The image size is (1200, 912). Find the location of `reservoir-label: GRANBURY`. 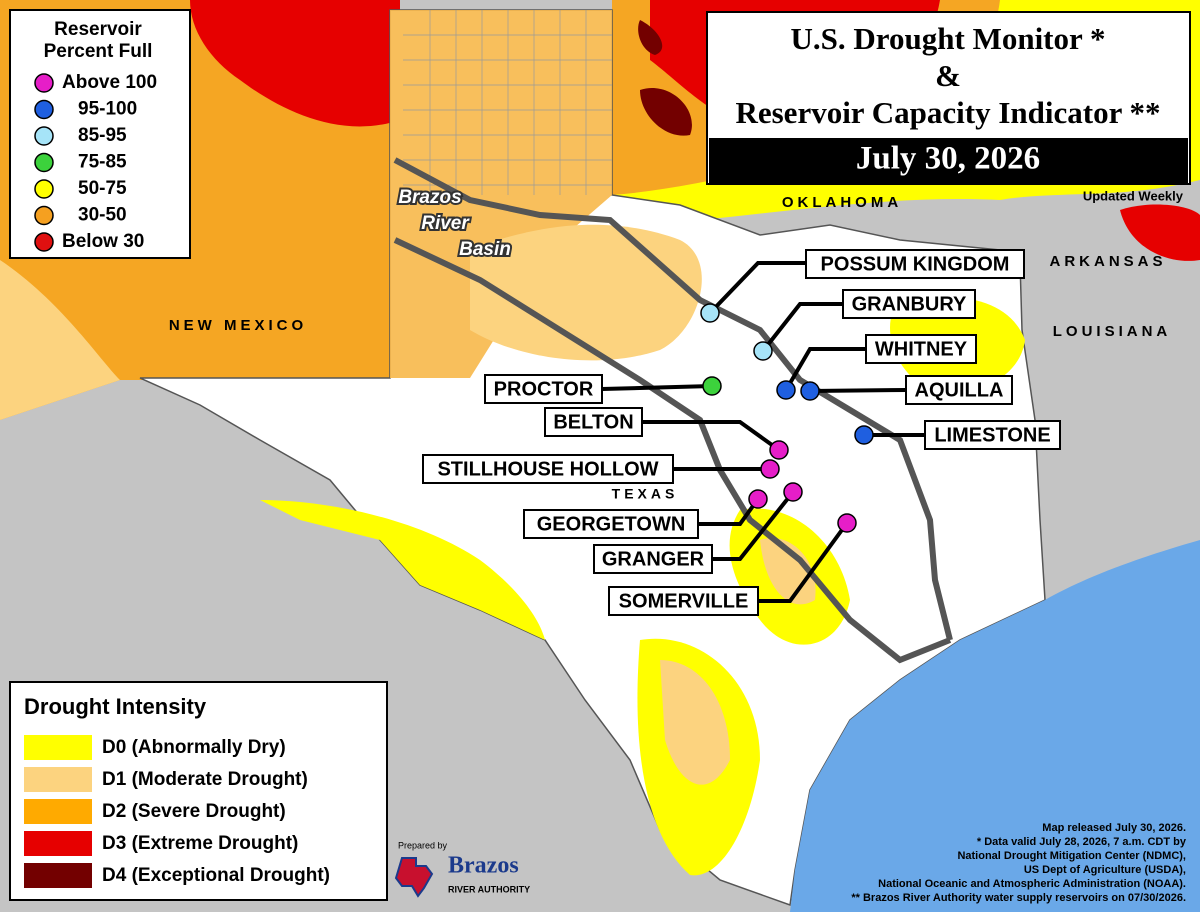

reservoir-label: GRANBURY is located at coordinates (909, 304).